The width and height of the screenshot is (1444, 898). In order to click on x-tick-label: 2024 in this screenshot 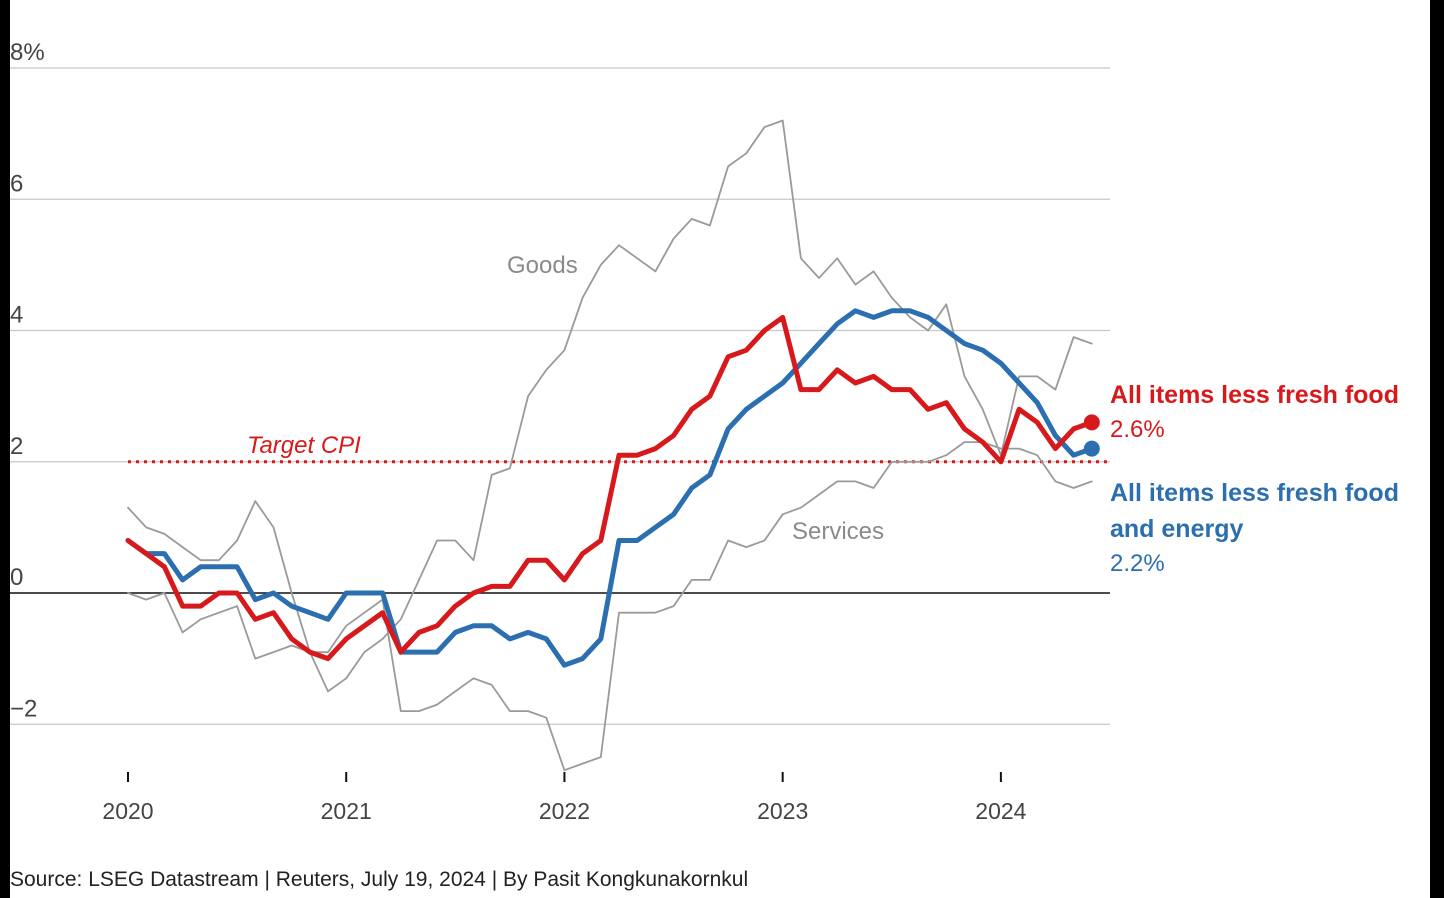, I will do `click(1000, 811)`.